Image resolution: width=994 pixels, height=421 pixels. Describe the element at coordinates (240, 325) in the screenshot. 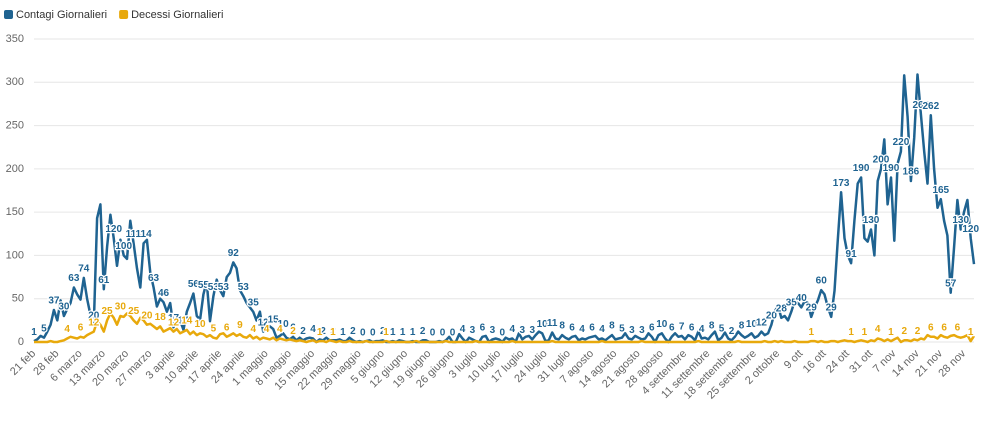

I see `data-label: 9` at that location.